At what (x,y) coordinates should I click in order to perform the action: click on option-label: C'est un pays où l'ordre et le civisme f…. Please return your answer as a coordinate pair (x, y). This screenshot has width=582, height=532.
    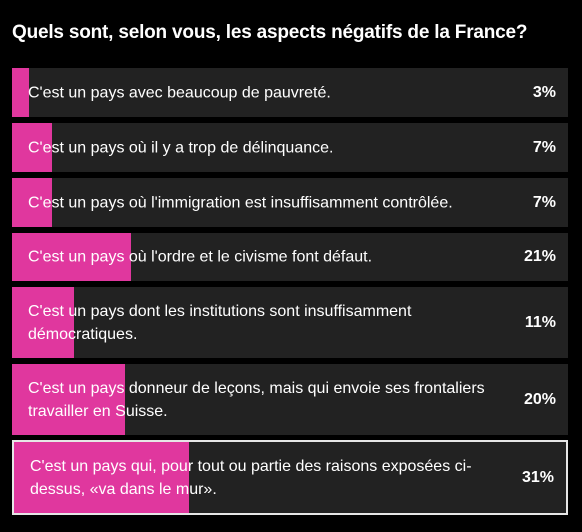
    Looking at the image, I should click on (200, 257).